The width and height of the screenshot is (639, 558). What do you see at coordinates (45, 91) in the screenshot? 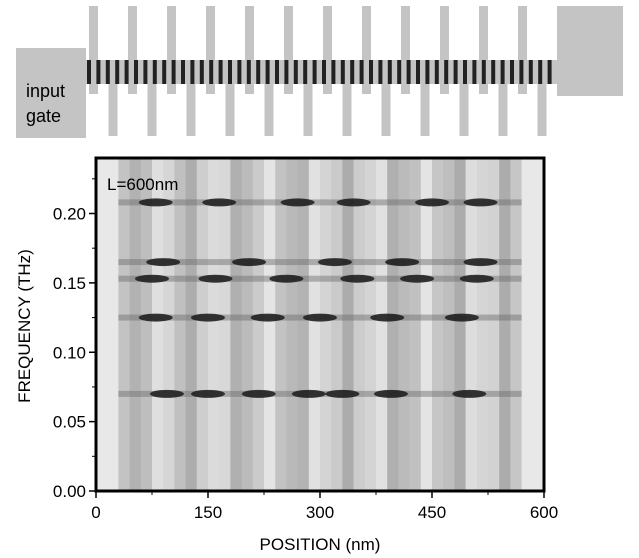
I see `gate-label-input: input` at bounding box center [45, 91].